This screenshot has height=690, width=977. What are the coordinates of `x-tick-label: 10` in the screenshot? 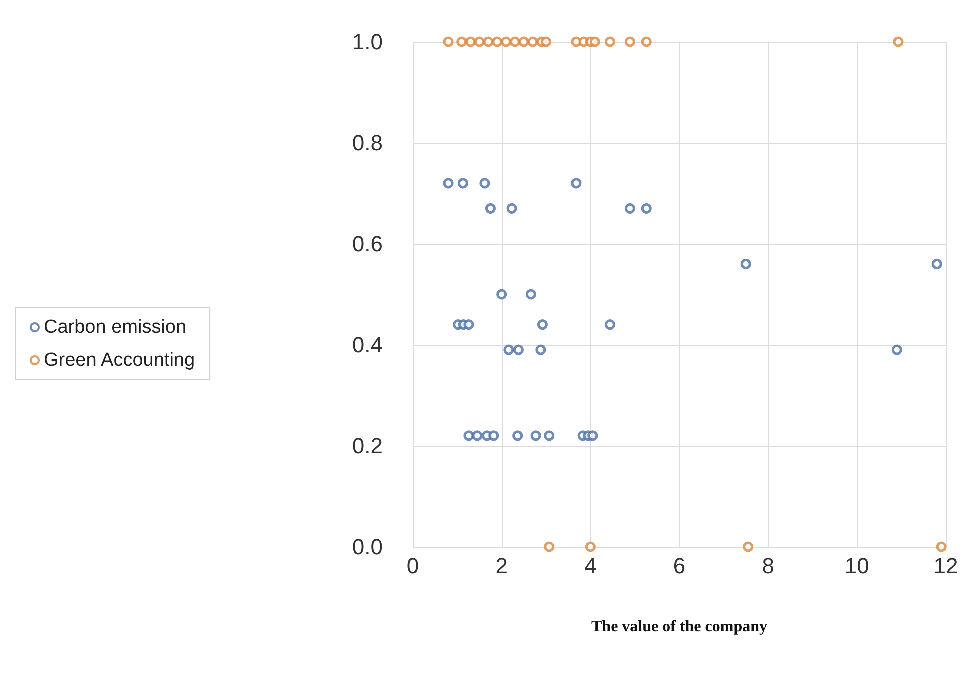 It's located at (857, 566).